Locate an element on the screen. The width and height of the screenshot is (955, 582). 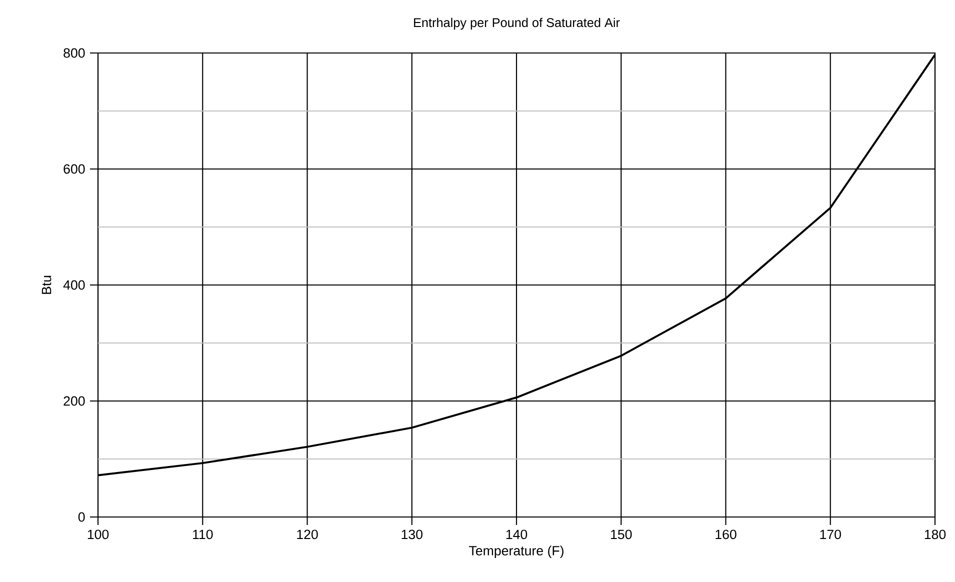
x-tick-label: 180 is located at coordinates (935, 535).